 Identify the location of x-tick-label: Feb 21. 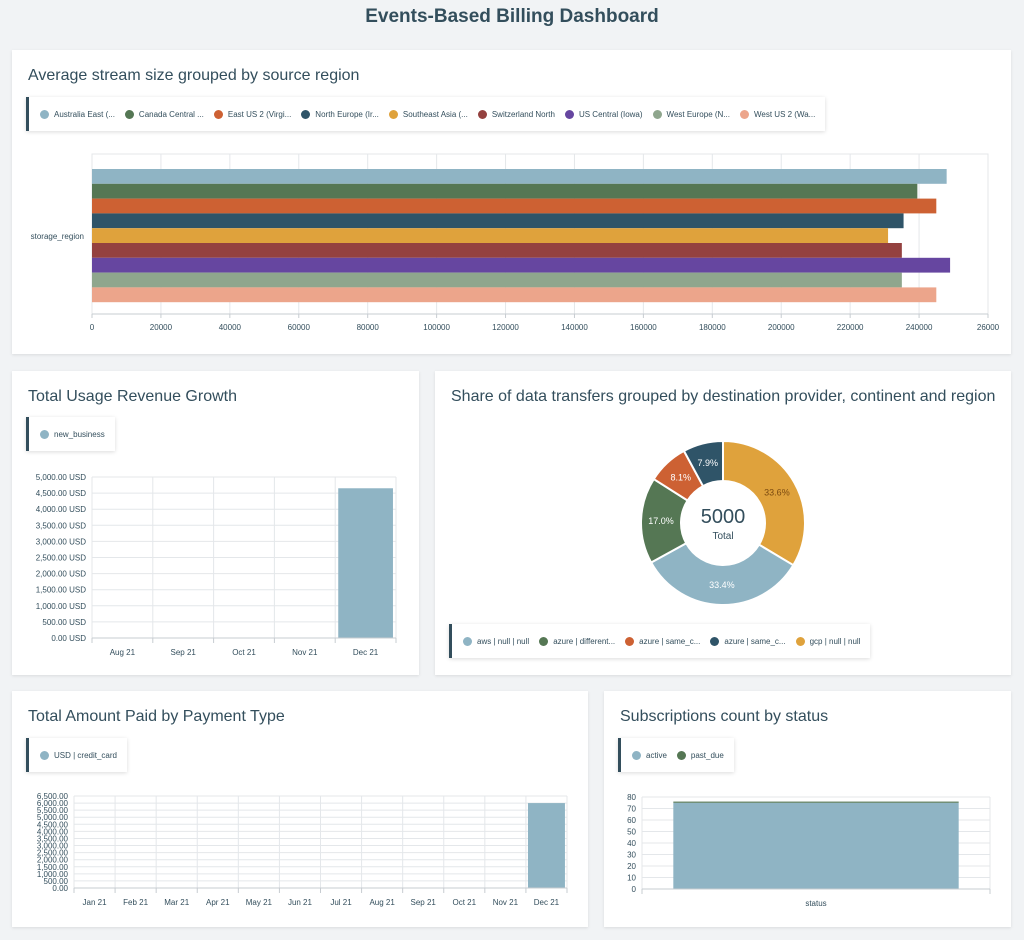
(135, 902).